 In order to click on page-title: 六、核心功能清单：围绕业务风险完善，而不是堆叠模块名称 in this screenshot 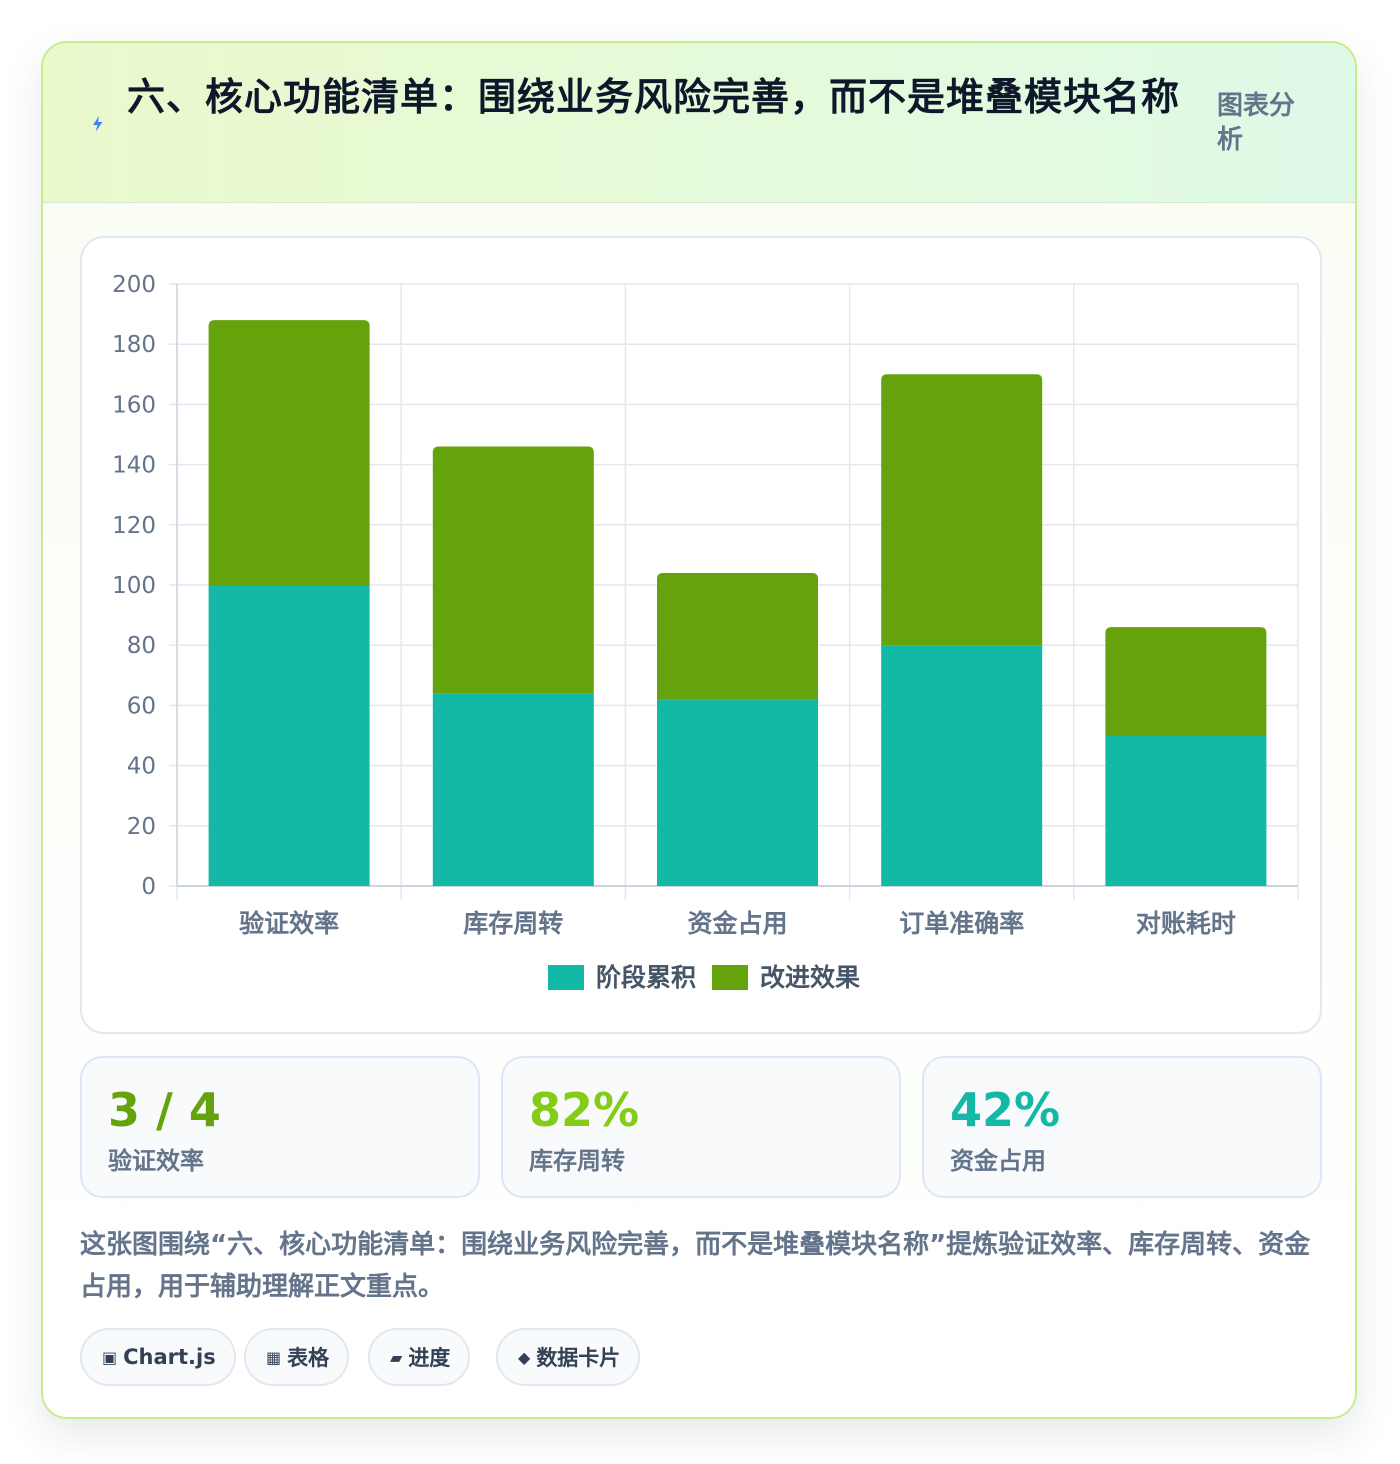, I will do `click(654, 97)`.